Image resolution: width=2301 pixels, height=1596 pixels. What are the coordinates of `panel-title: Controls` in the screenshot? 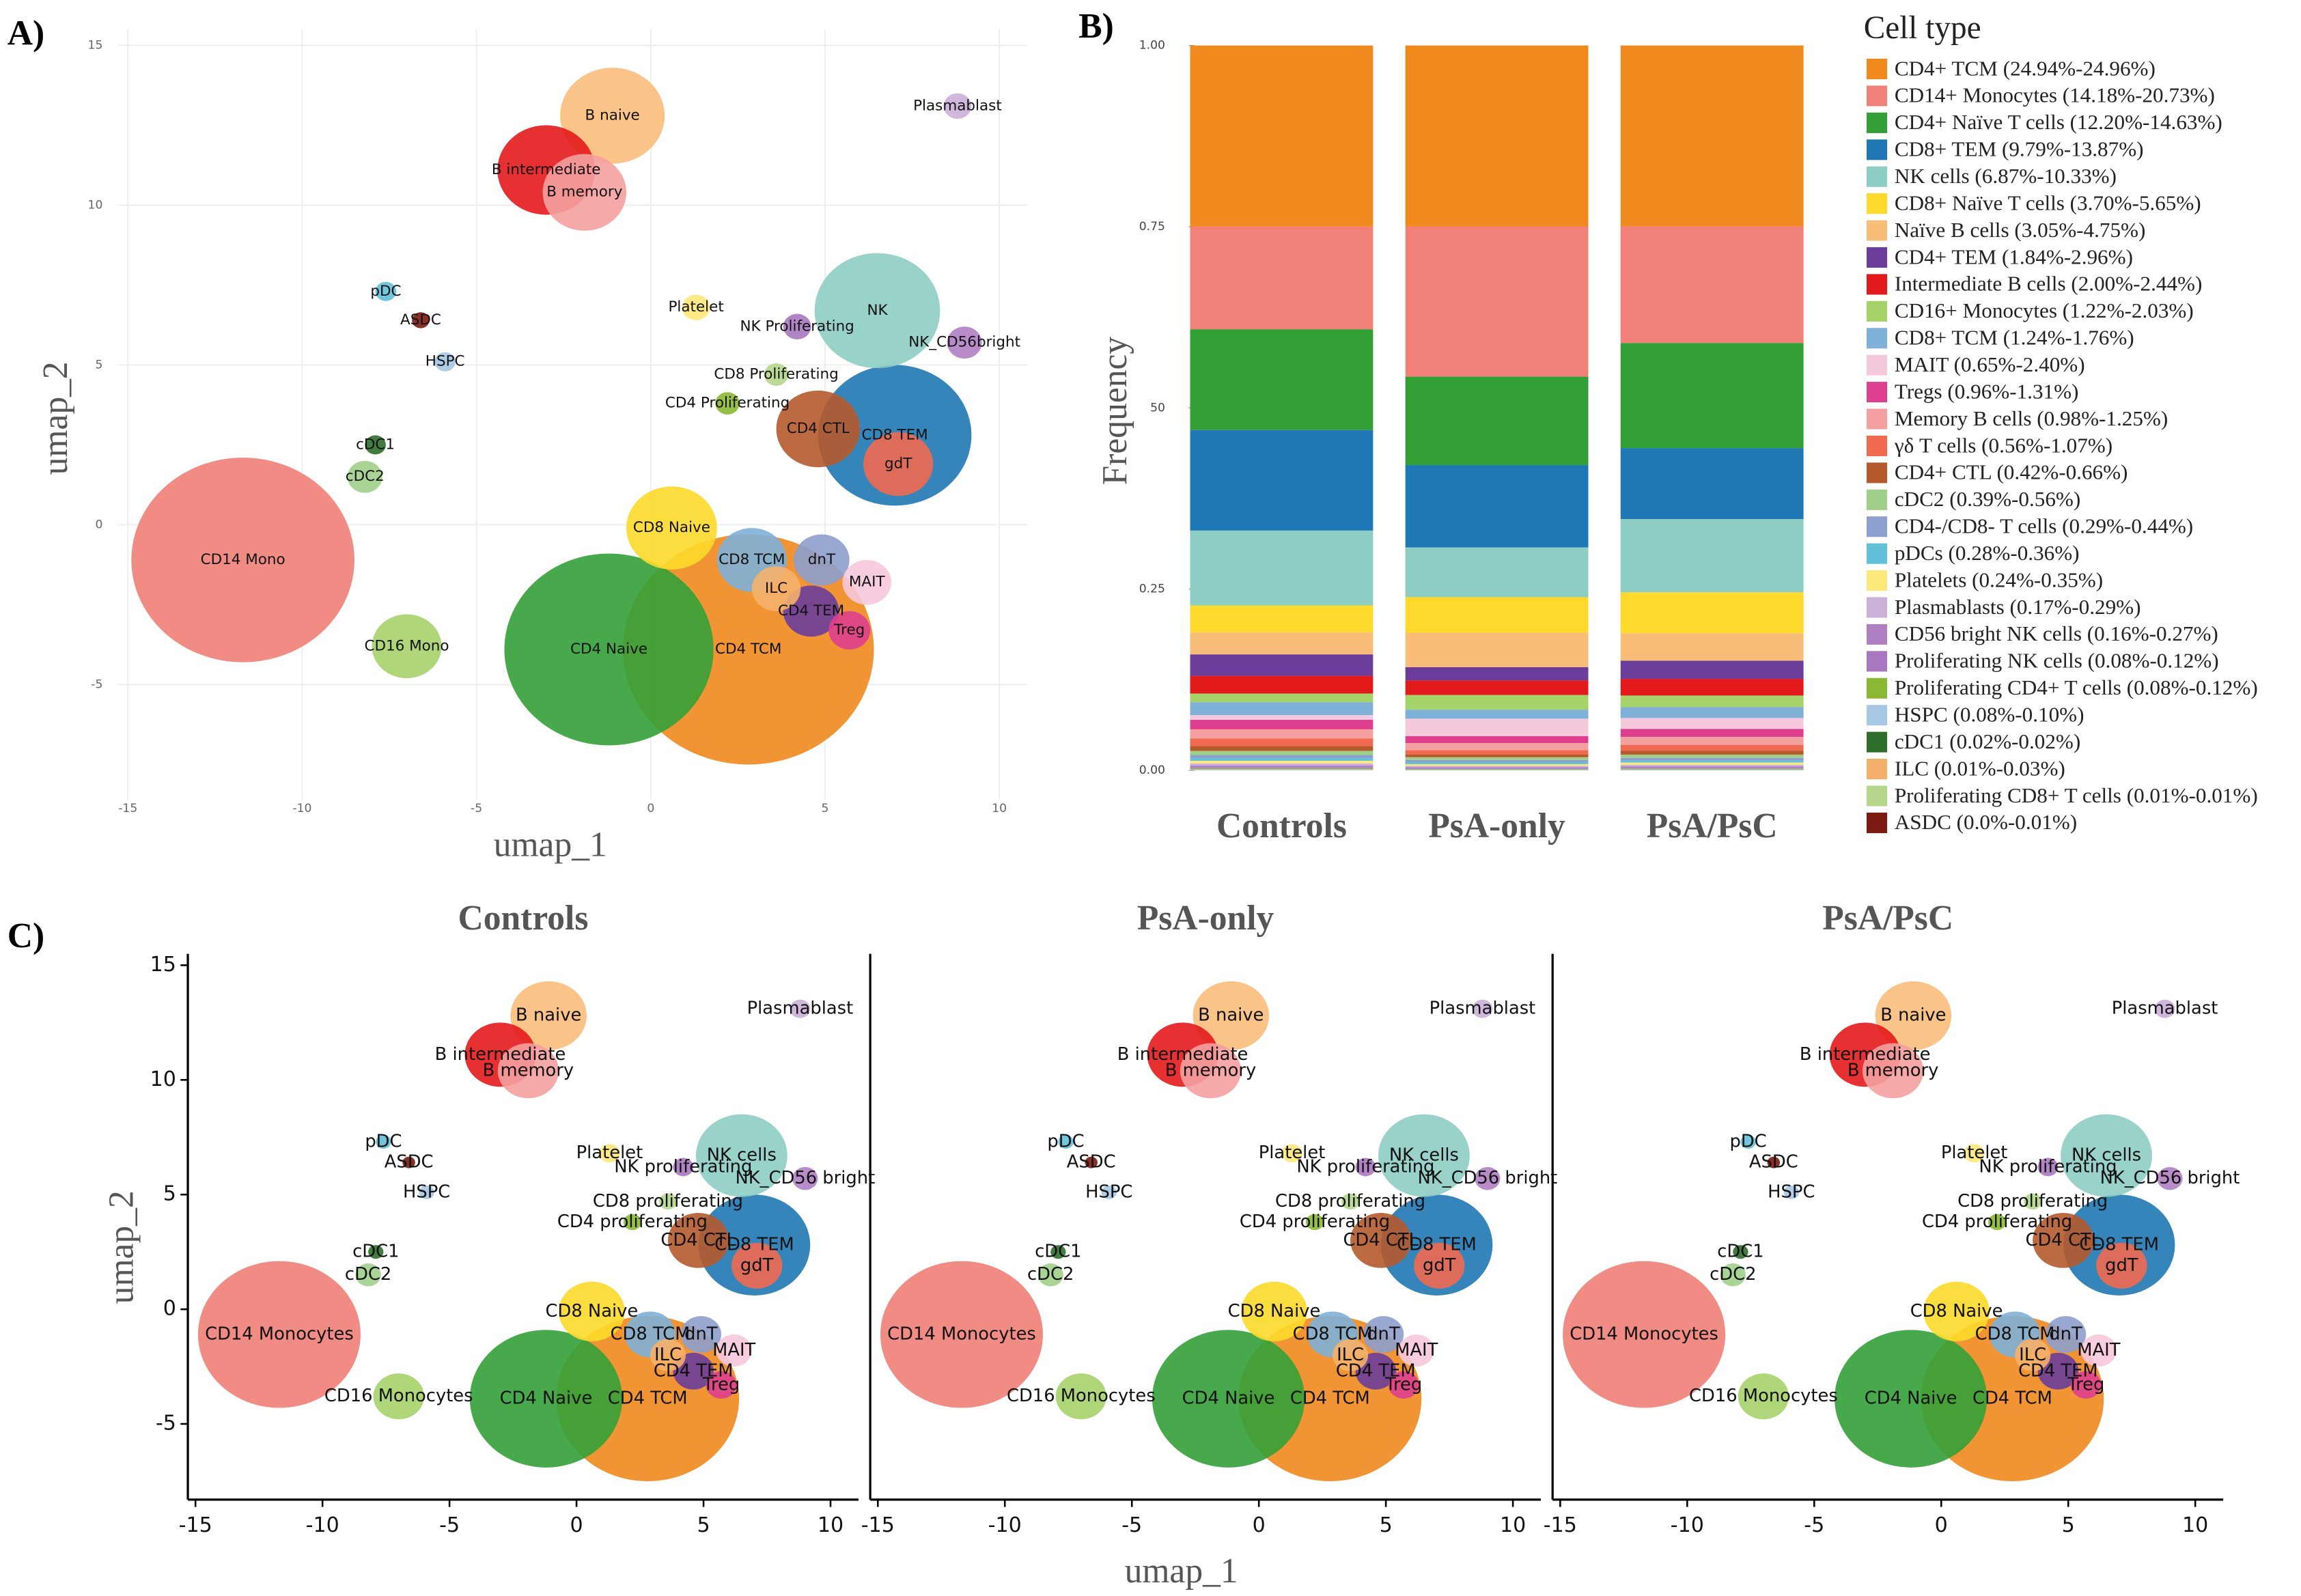 It's located at (523, 918).